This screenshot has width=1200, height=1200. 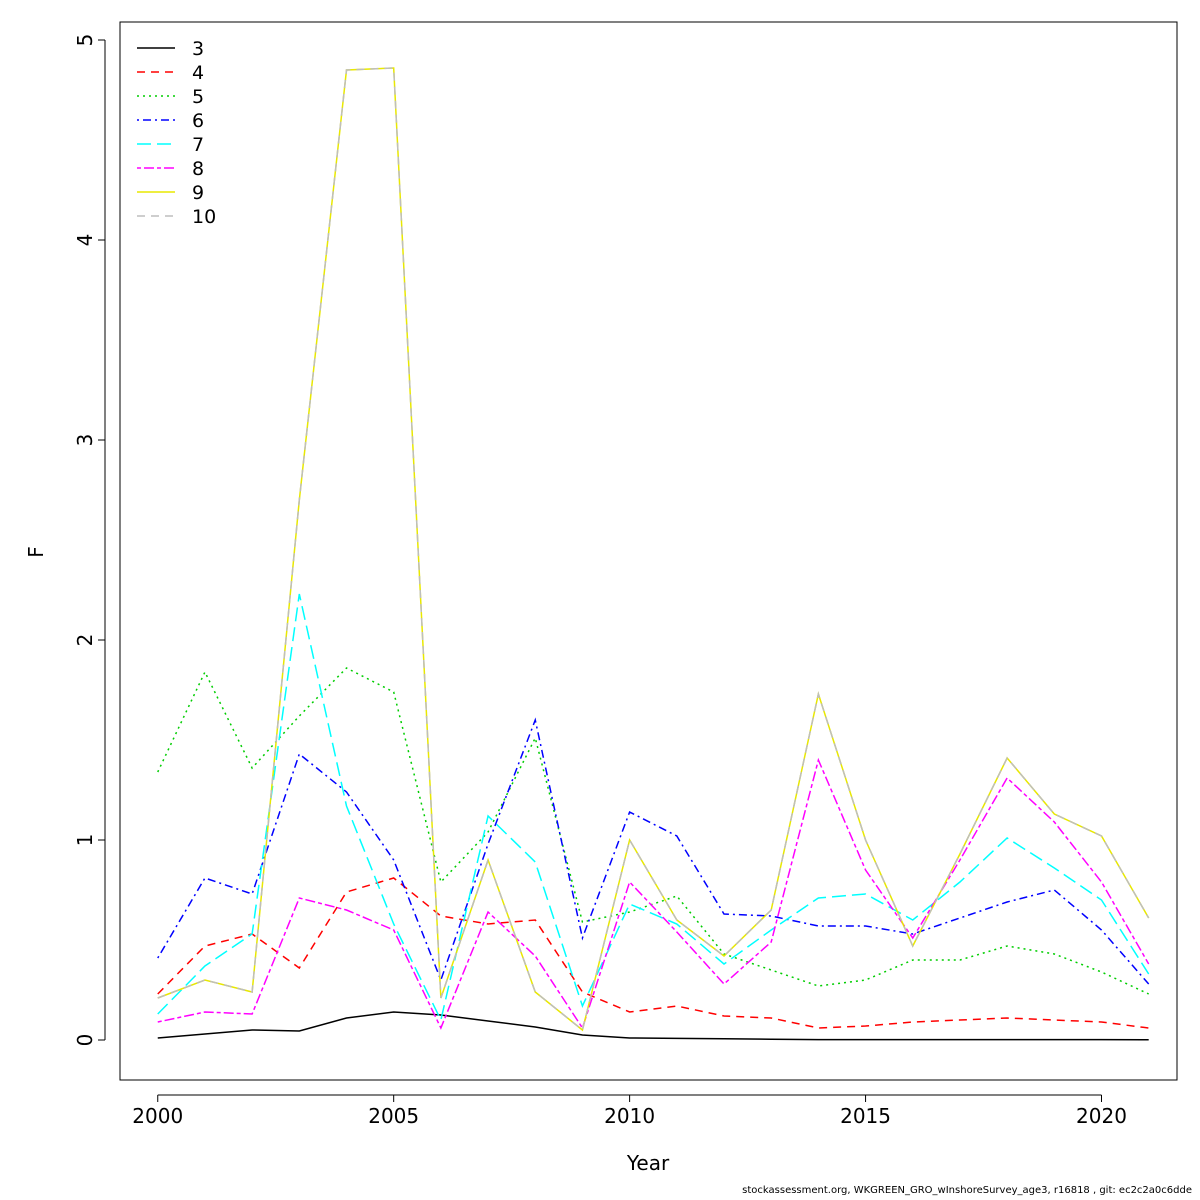 What do you see at coordinates (198, 193) in the screenshot?
I see `legend-label-9: 9` at bounding box center [198, 193].